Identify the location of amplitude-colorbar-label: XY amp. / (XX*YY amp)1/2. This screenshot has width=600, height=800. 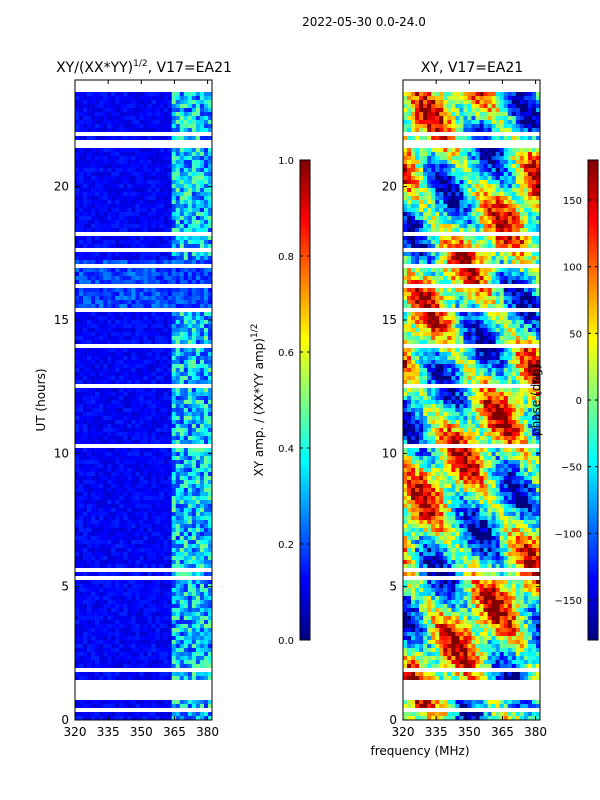
(258, 400).